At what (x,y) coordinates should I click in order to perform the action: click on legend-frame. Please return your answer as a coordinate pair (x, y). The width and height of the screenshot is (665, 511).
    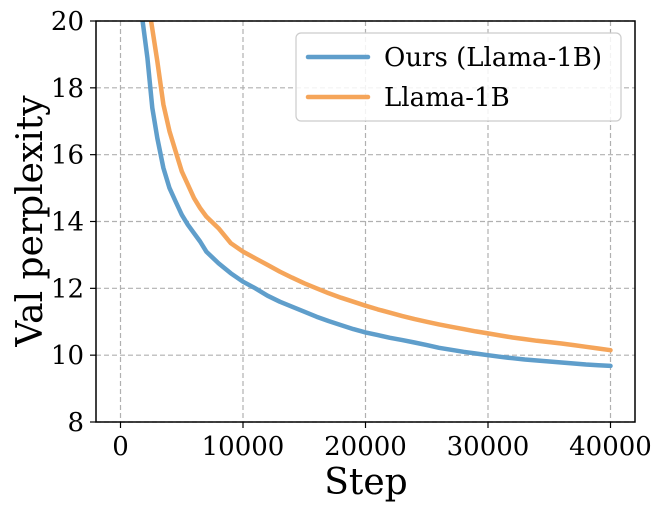
    Looking at the image, I should click on (458, 77).